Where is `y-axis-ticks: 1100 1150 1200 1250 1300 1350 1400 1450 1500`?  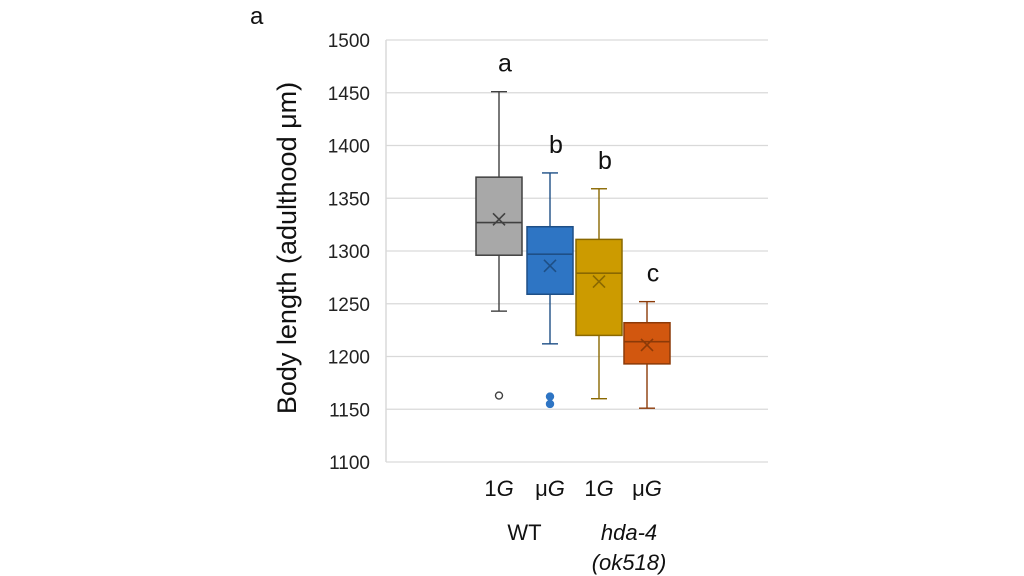
y-axis-ticks: 1100 1150 1200 1250 1300 1350 1400 1450 1500 is located at coordinates (349, 252).